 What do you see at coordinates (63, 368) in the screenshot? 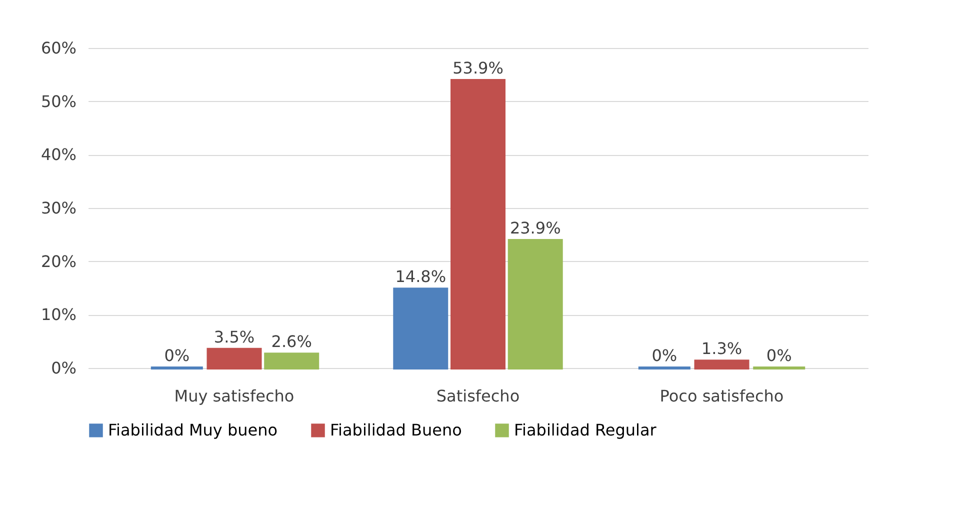
I see `y-tick-label: 0%` at bounding box center [63, 368].